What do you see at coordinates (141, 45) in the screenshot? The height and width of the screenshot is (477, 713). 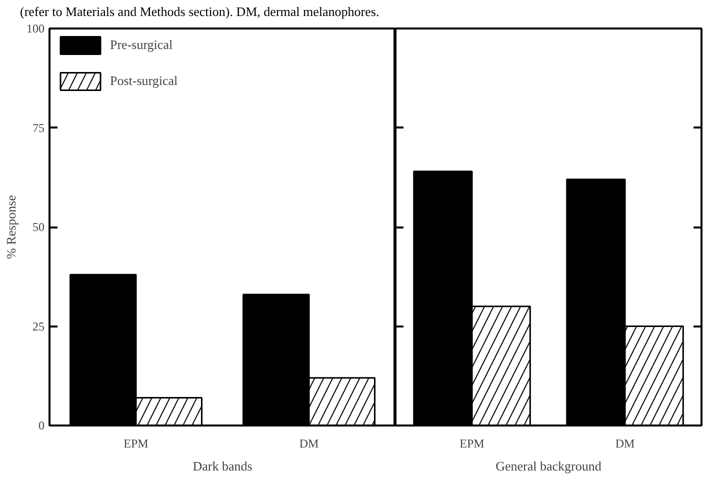 I see `legend-label: Pre-surgical` at bounding box center [141, 45].